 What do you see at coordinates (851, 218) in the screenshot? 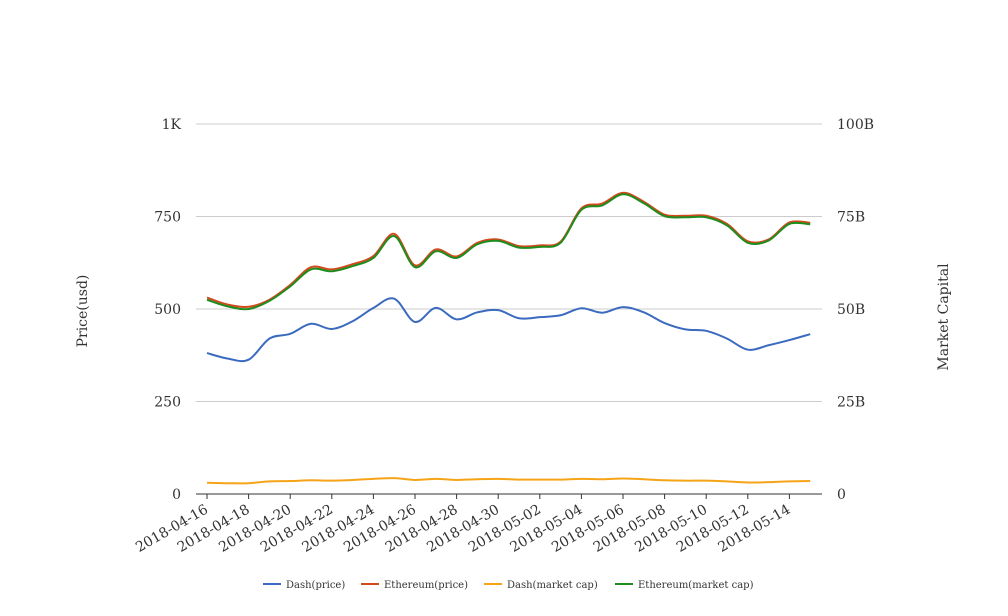
I see `y2-tick-label: 75B` at bounding box center [851, 218].